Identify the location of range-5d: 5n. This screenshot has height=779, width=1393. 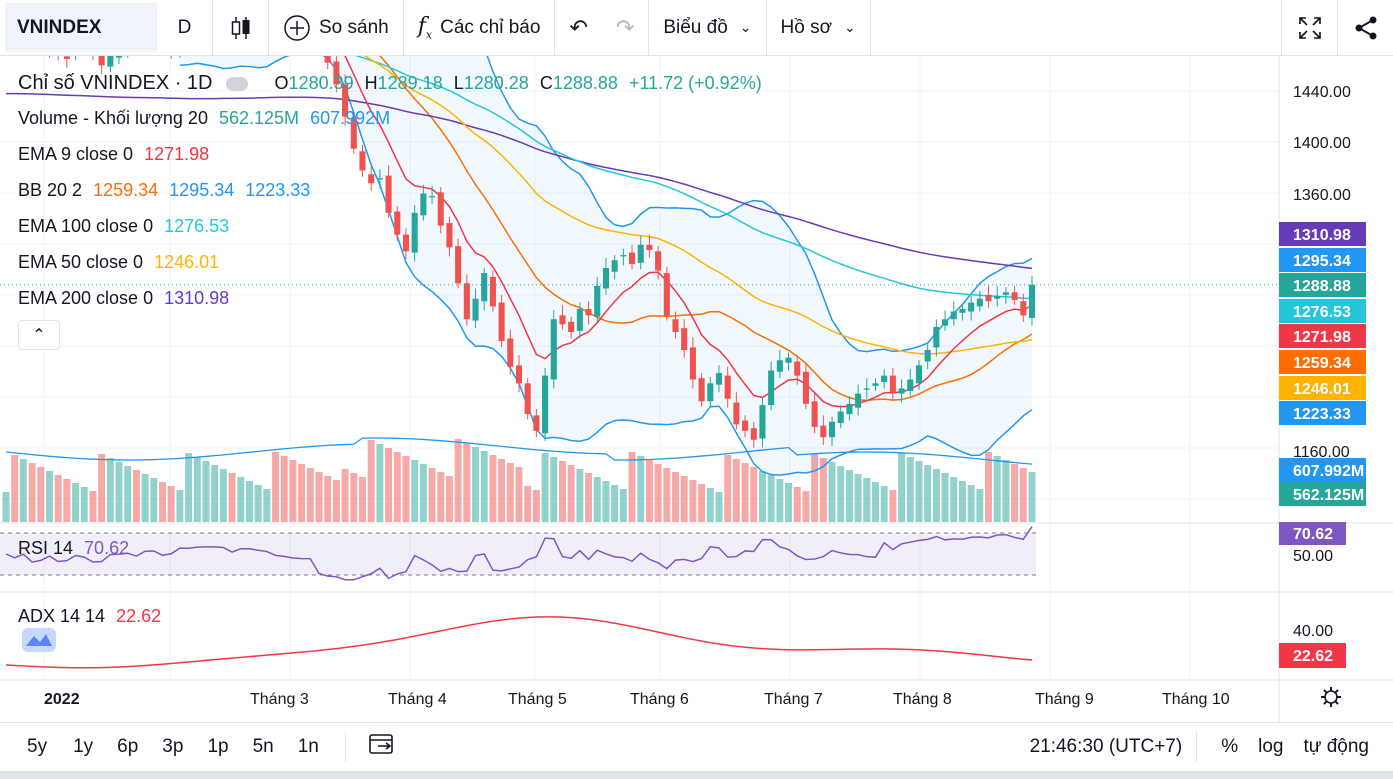
(263, 746).